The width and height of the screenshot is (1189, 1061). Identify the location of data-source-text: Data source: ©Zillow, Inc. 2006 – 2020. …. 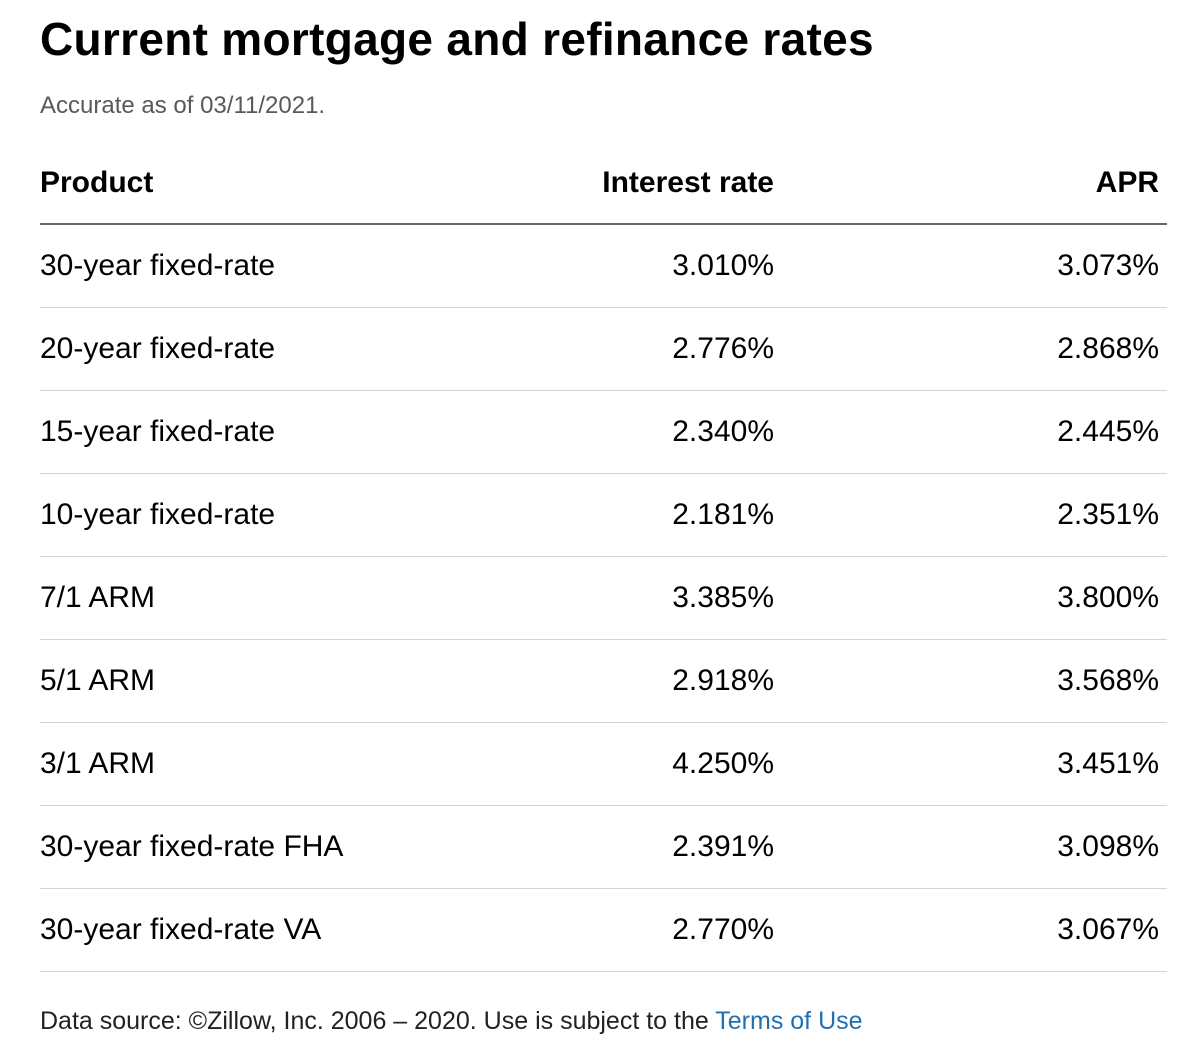
(378, 1021).